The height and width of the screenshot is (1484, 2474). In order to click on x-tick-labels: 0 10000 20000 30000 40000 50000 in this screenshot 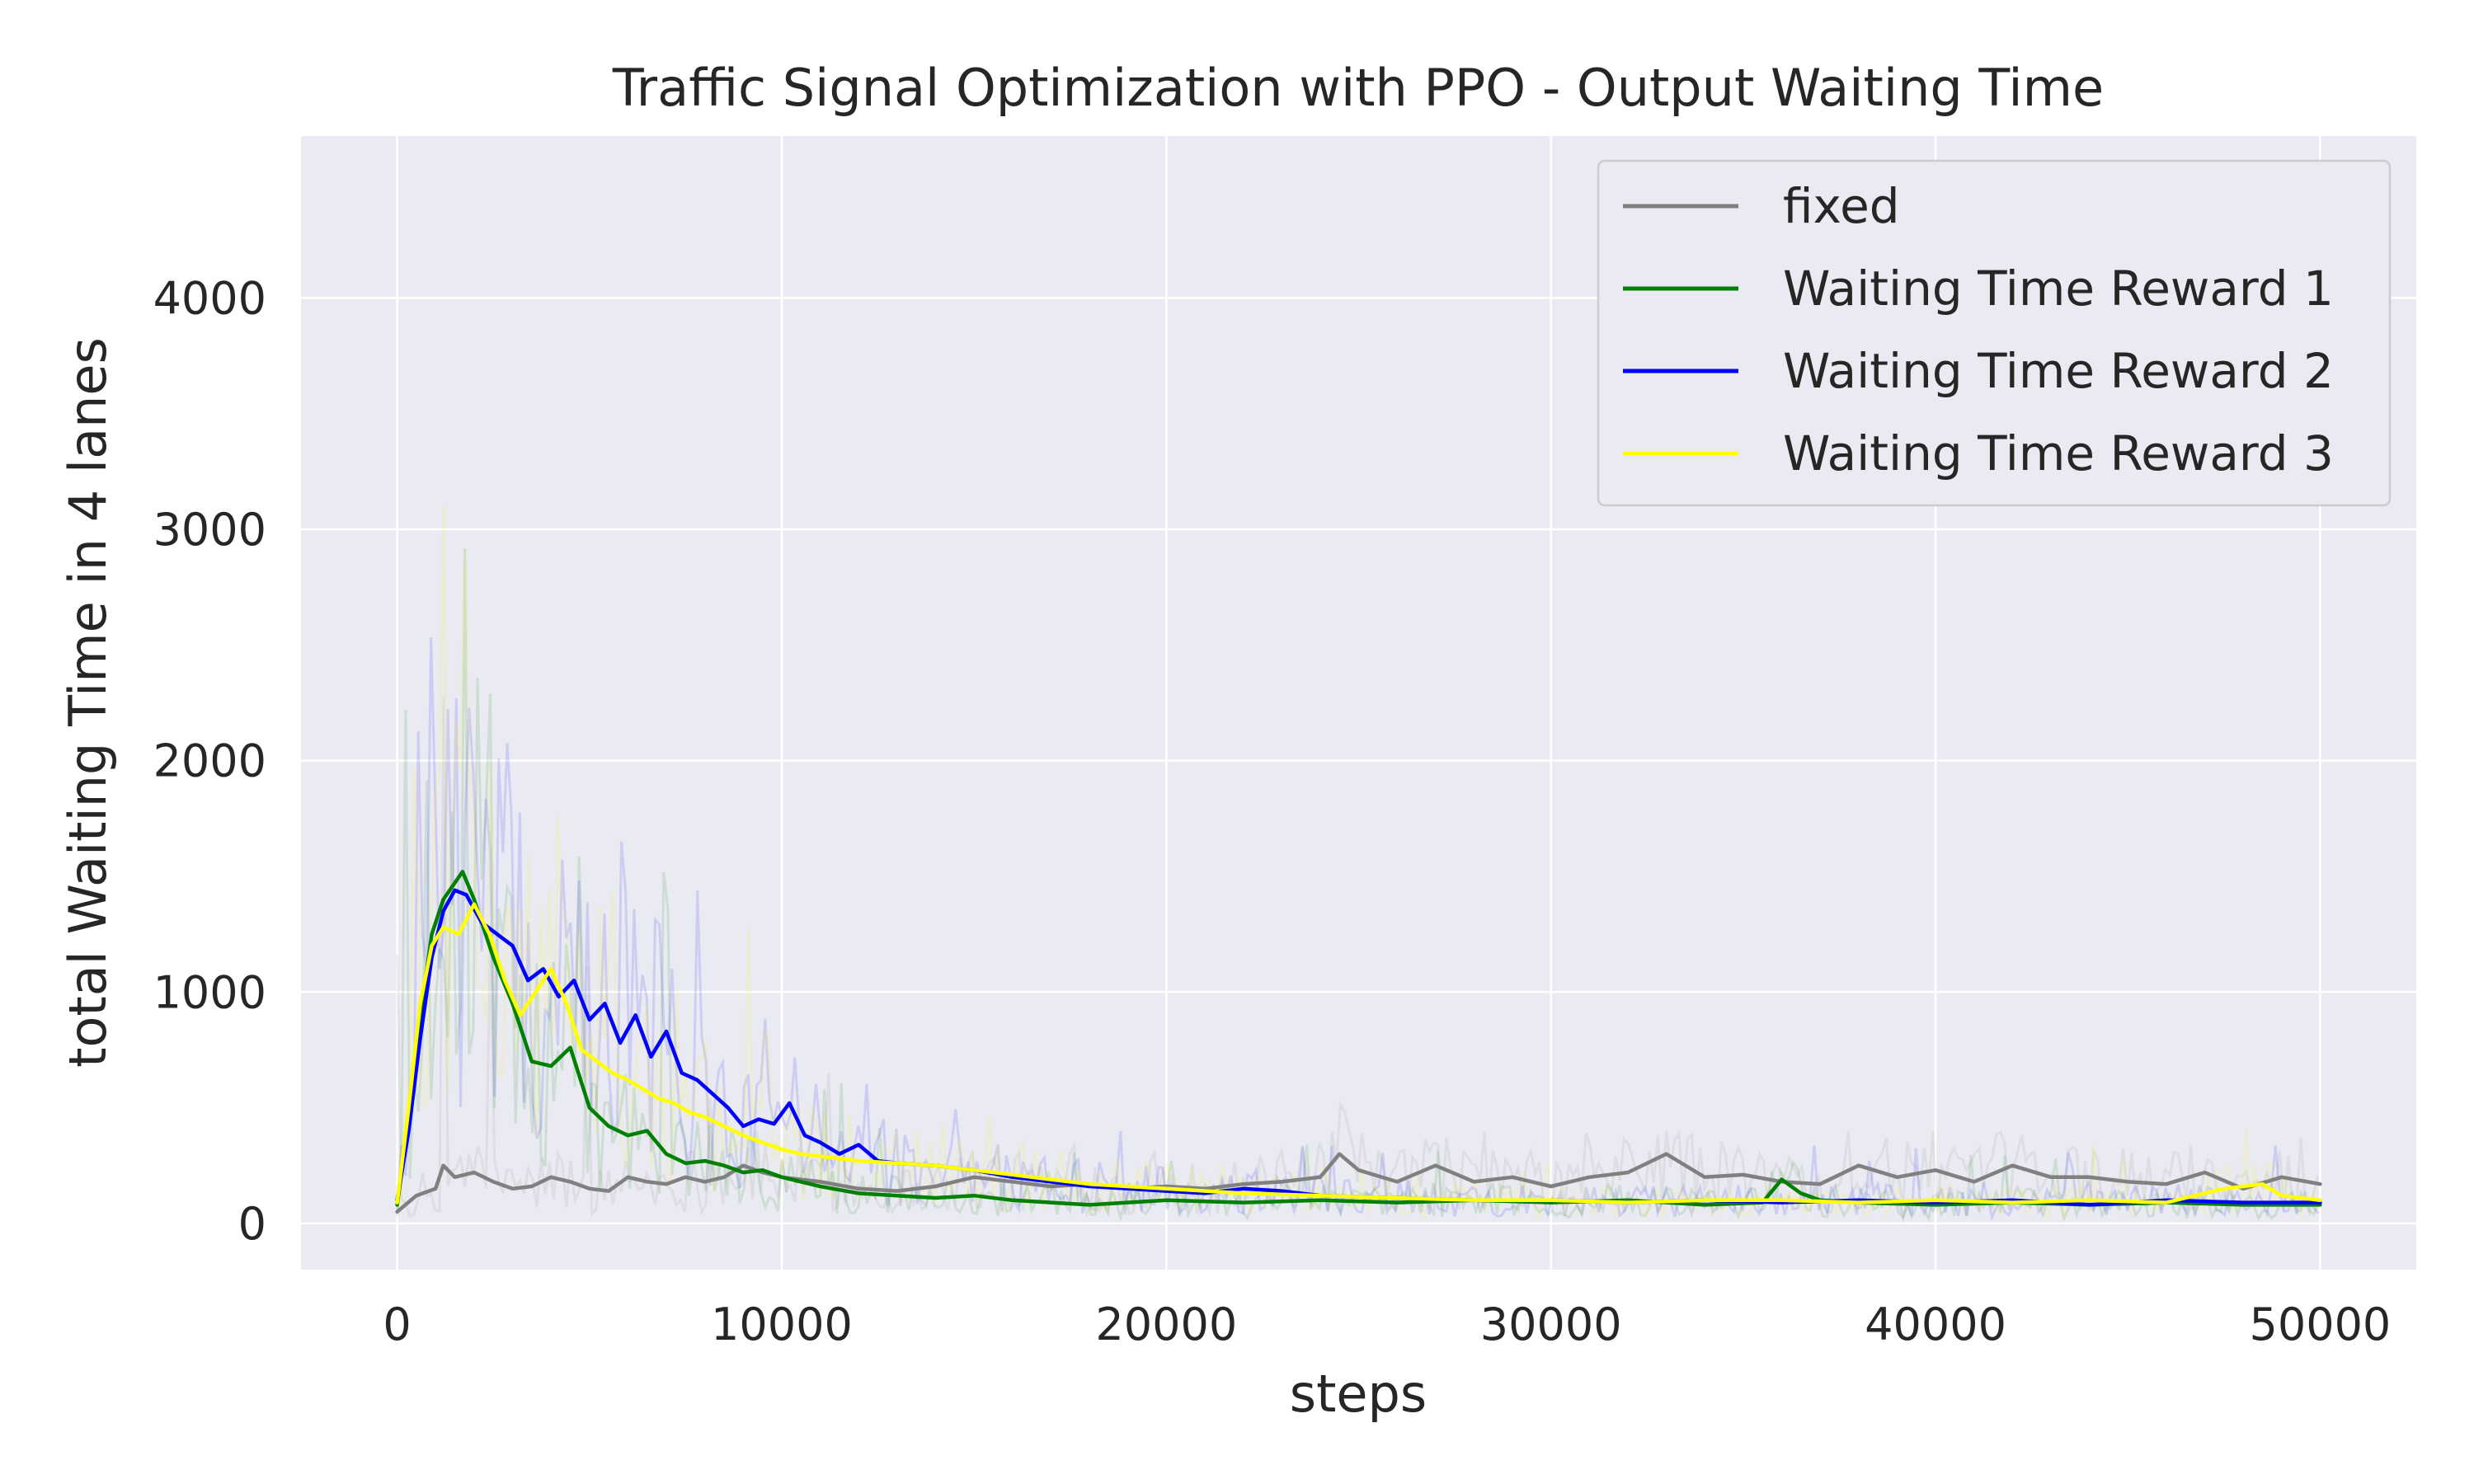, I will do `click(1387, 1324)`.